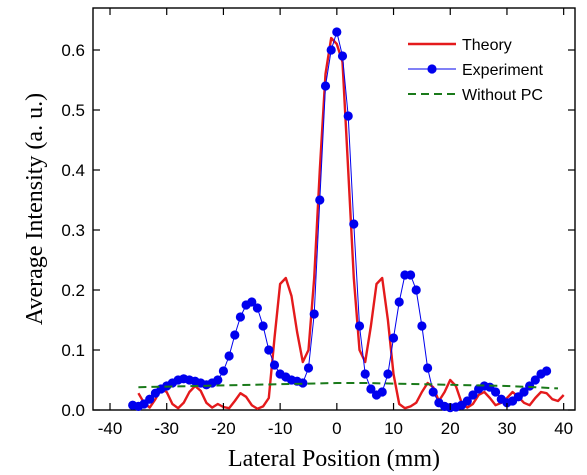 This screenshot has width=587, height=475. I want to click on x-axis-title: Lateral Position (mm), so click(334, 459).